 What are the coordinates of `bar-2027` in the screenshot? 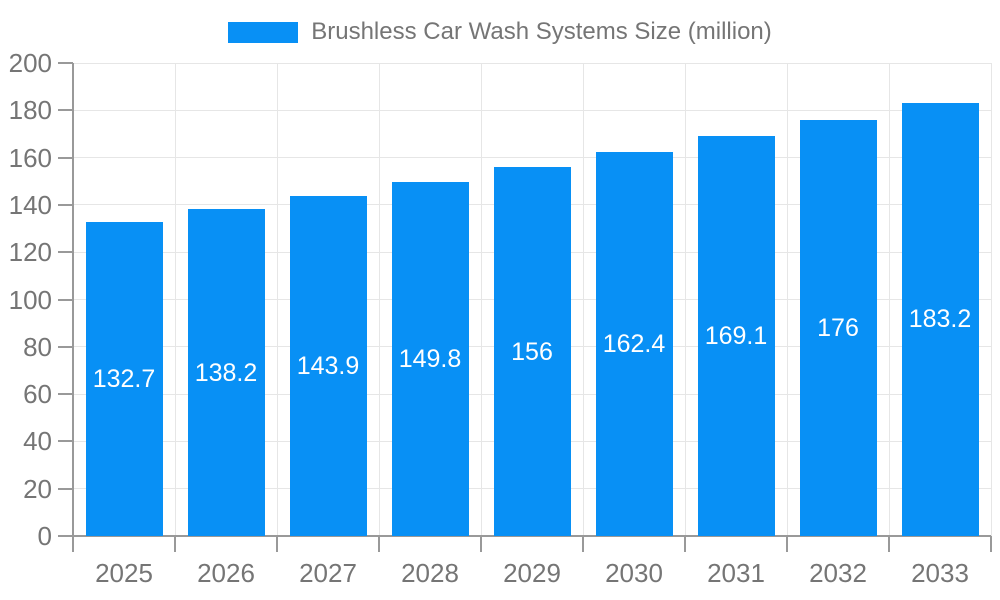 It's located at (328, 365).